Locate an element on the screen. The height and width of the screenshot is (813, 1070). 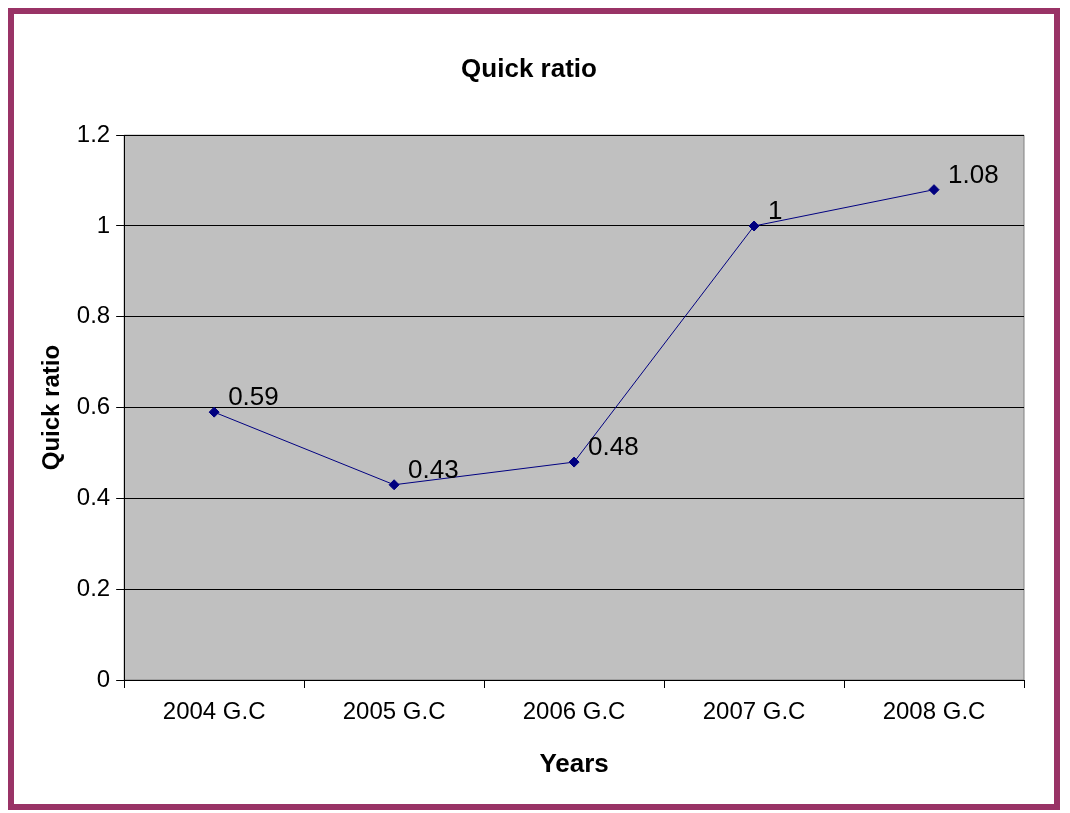
x-tick-label: 2007 G.C is located at coordinates (754, 711).